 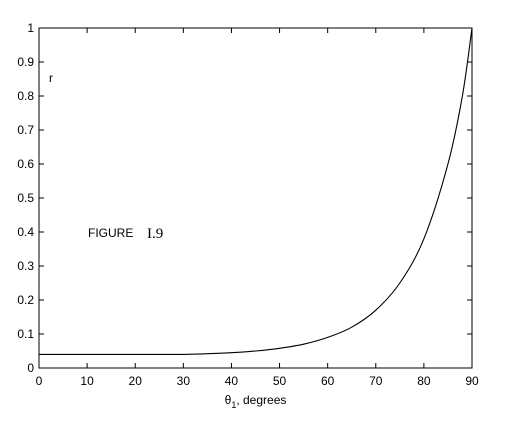 What do you see at coordinates (51, 78) in the screenshot?
I see `y-axis-label: r` at bounding box center [51, 78].